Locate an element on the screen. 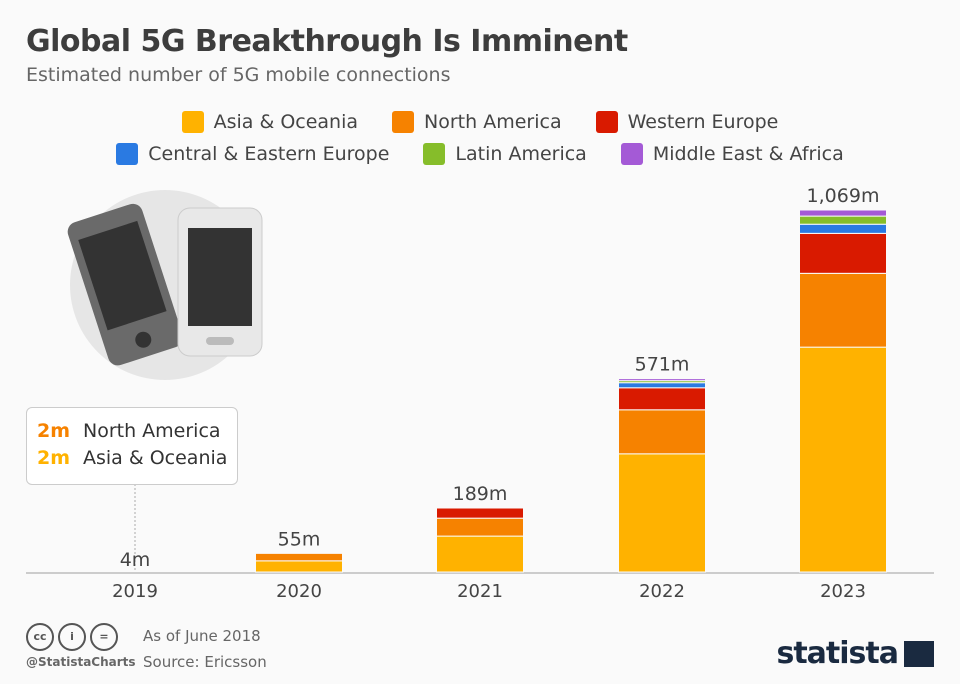  legend-item: Middle East & Africa is located at coordinates (732, 154).